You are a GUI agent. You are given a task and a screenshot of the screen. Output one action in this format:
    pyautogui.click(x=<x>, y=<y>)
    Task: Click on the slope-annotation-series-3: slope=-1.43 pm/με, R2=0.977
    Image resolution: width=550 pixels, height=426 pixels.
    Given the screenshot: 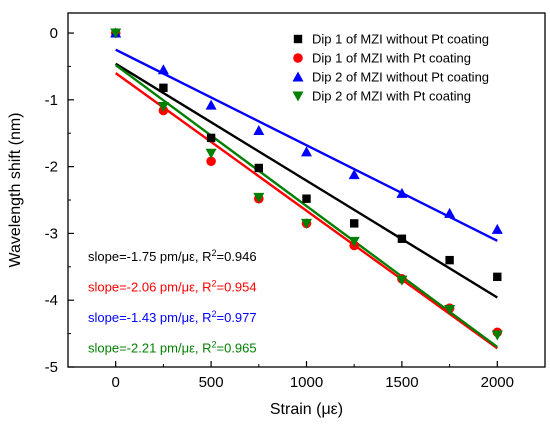 What is the action you would take?
    pyautogui.click(x=172, y=317)
    